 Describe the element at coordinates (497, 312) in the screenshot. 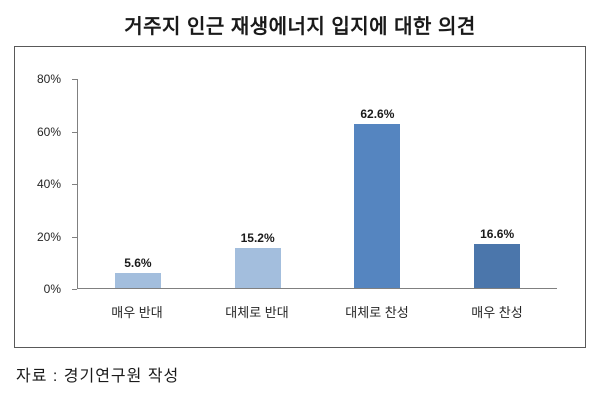

I see `x-axis-label: 매우 찬성` at that location.